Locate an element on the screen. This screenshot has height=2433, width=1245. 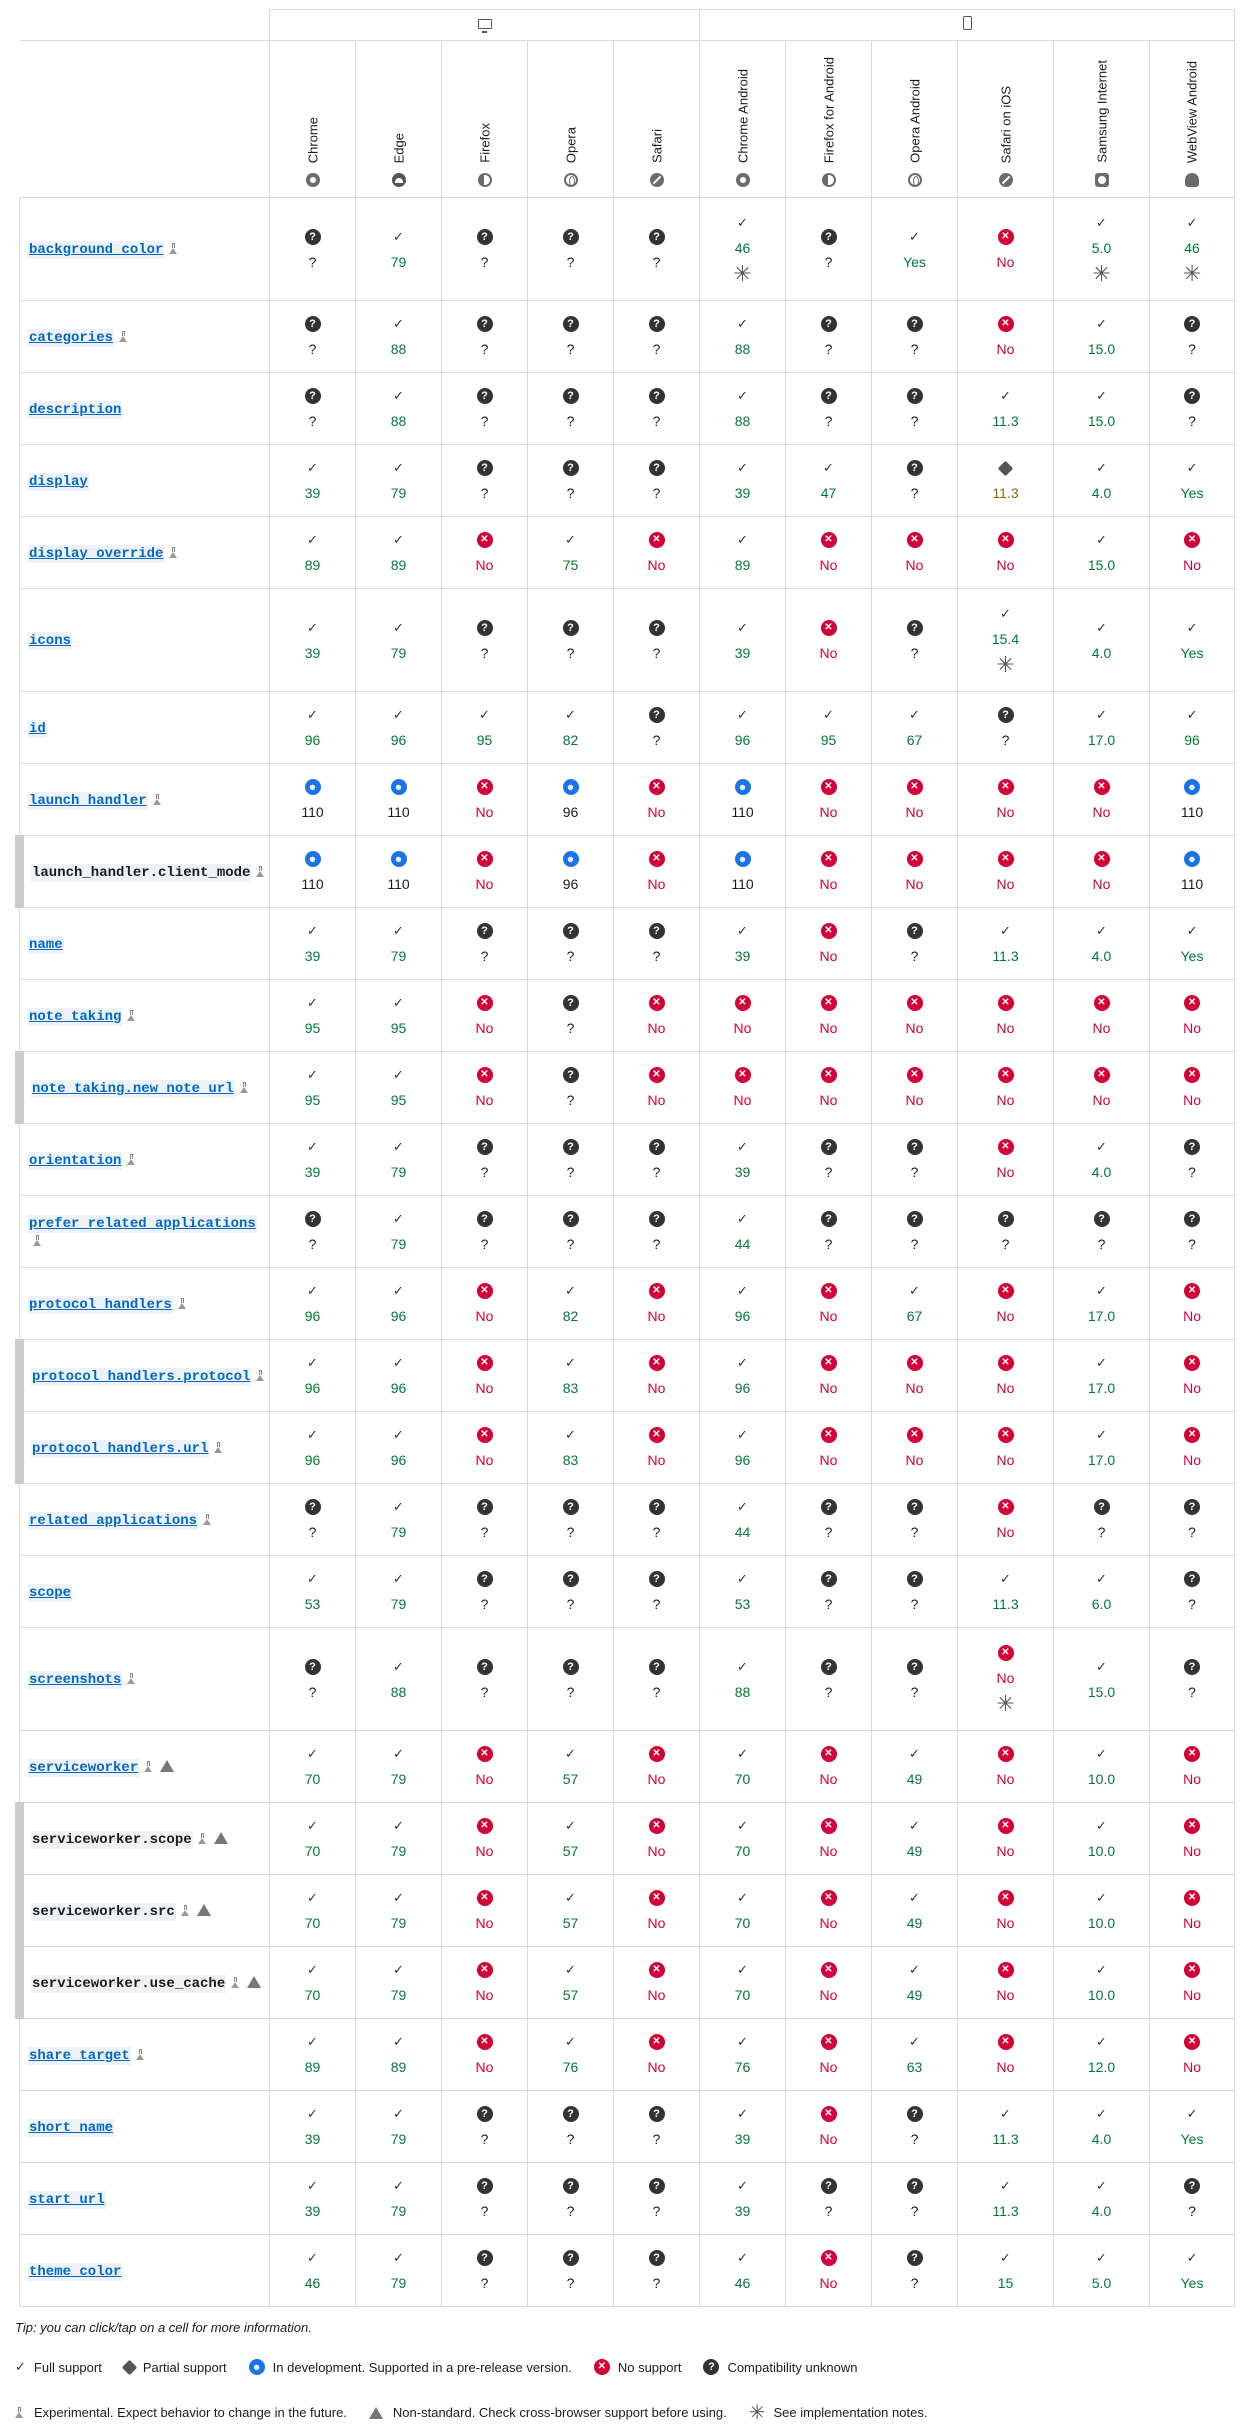
support-cell: ✓ 46 is located at coordinates (742, 2270).